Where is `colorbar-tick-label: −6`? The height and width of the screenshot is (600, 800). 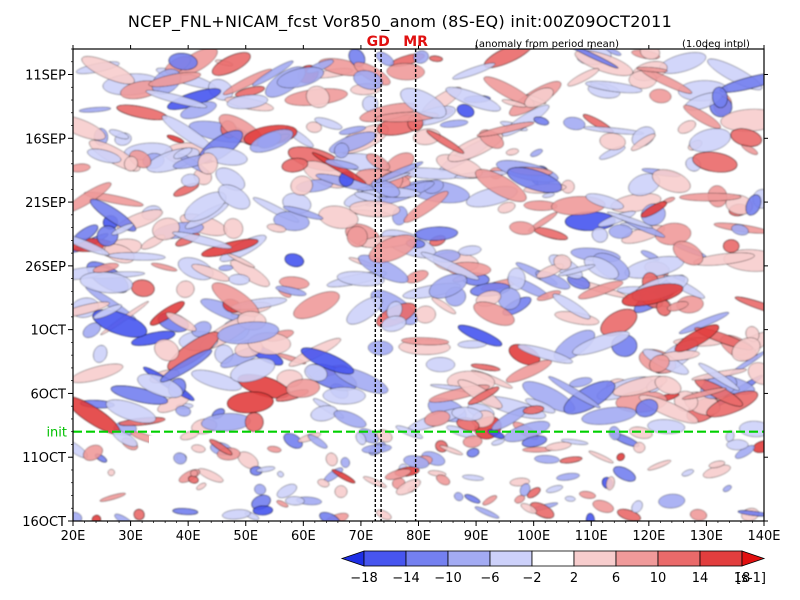
colorbar-tick-label: −6 is located at coordinates (489, 578).